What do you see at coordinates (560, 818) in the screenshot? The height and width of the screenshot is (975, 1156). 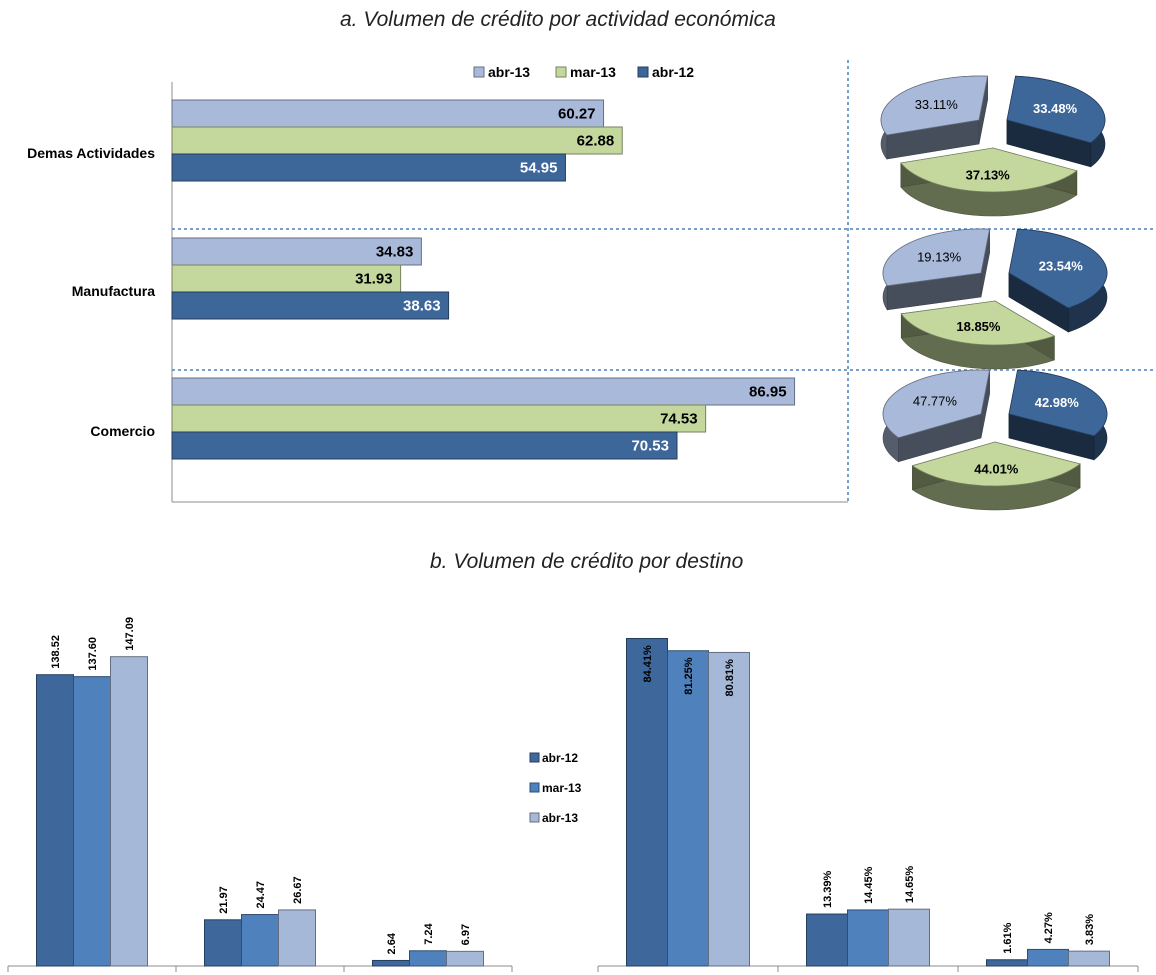 I see `vbar-legend-abr-13: abr-13` at bounding box center [560, 818].